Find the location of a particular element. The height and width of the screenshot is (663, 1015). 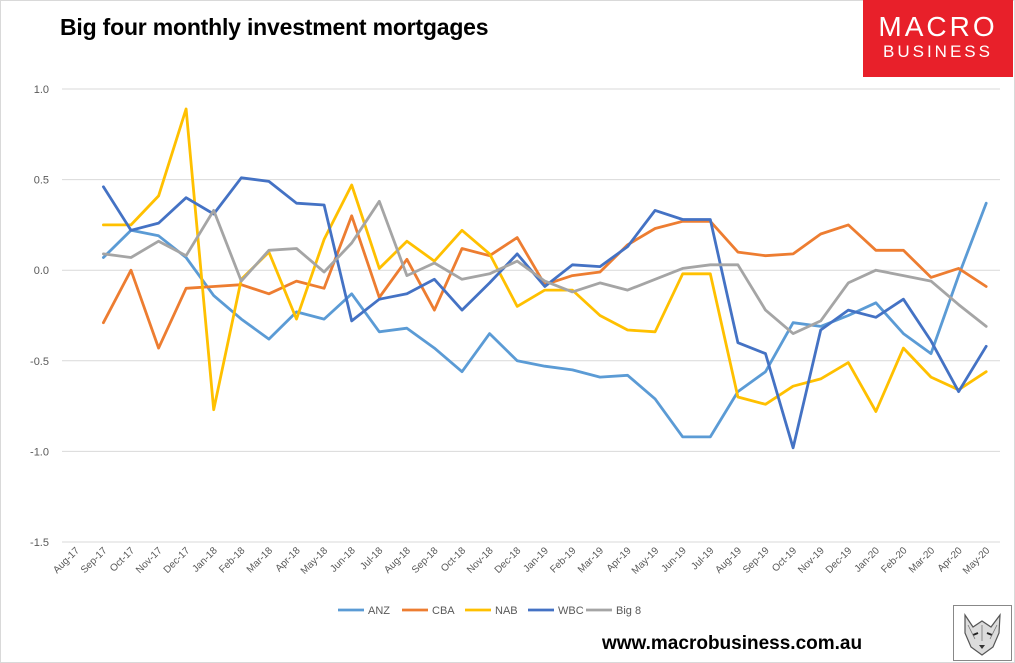

y-tick-label: 0.5 is located at coordinates (41, 181).